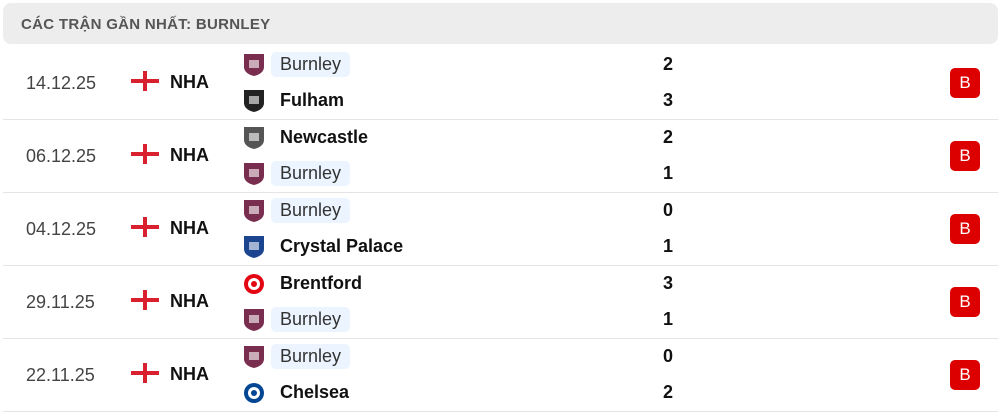 The image size is (1001, 416). I want to click on fulham-crest-icon, so click(254, 101).